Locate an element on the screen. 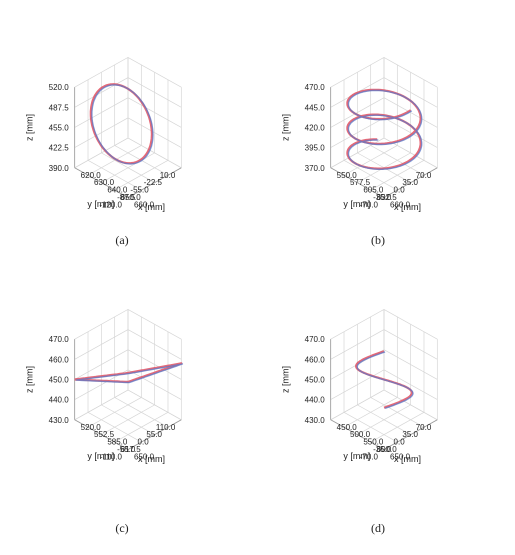  z-tick-label: 420.0 is located at coordinates (315, 127).